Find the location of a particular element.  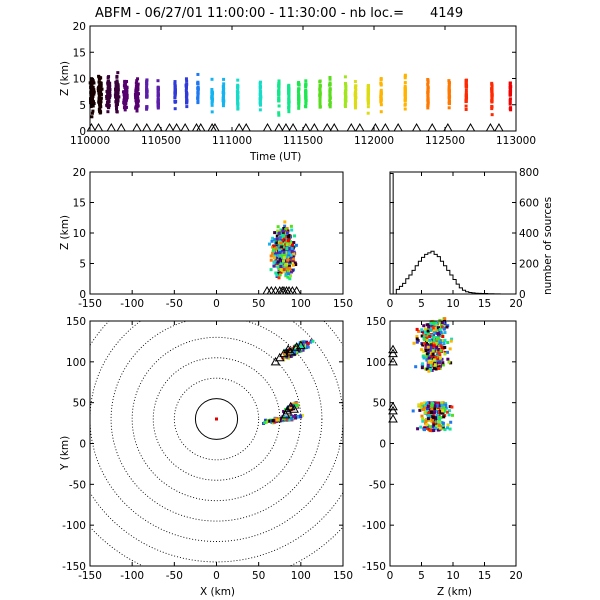

x-tick-label: 0 is located at coordinates (390, 576).